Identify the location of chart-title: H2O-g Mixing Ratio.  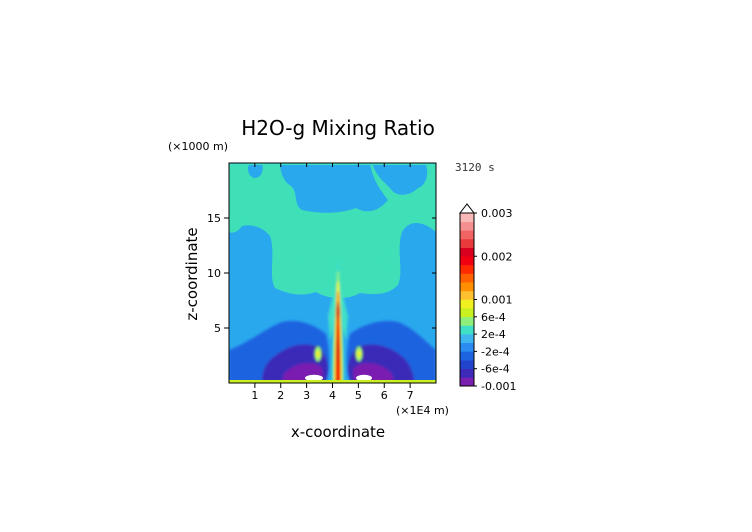
(338, 128).